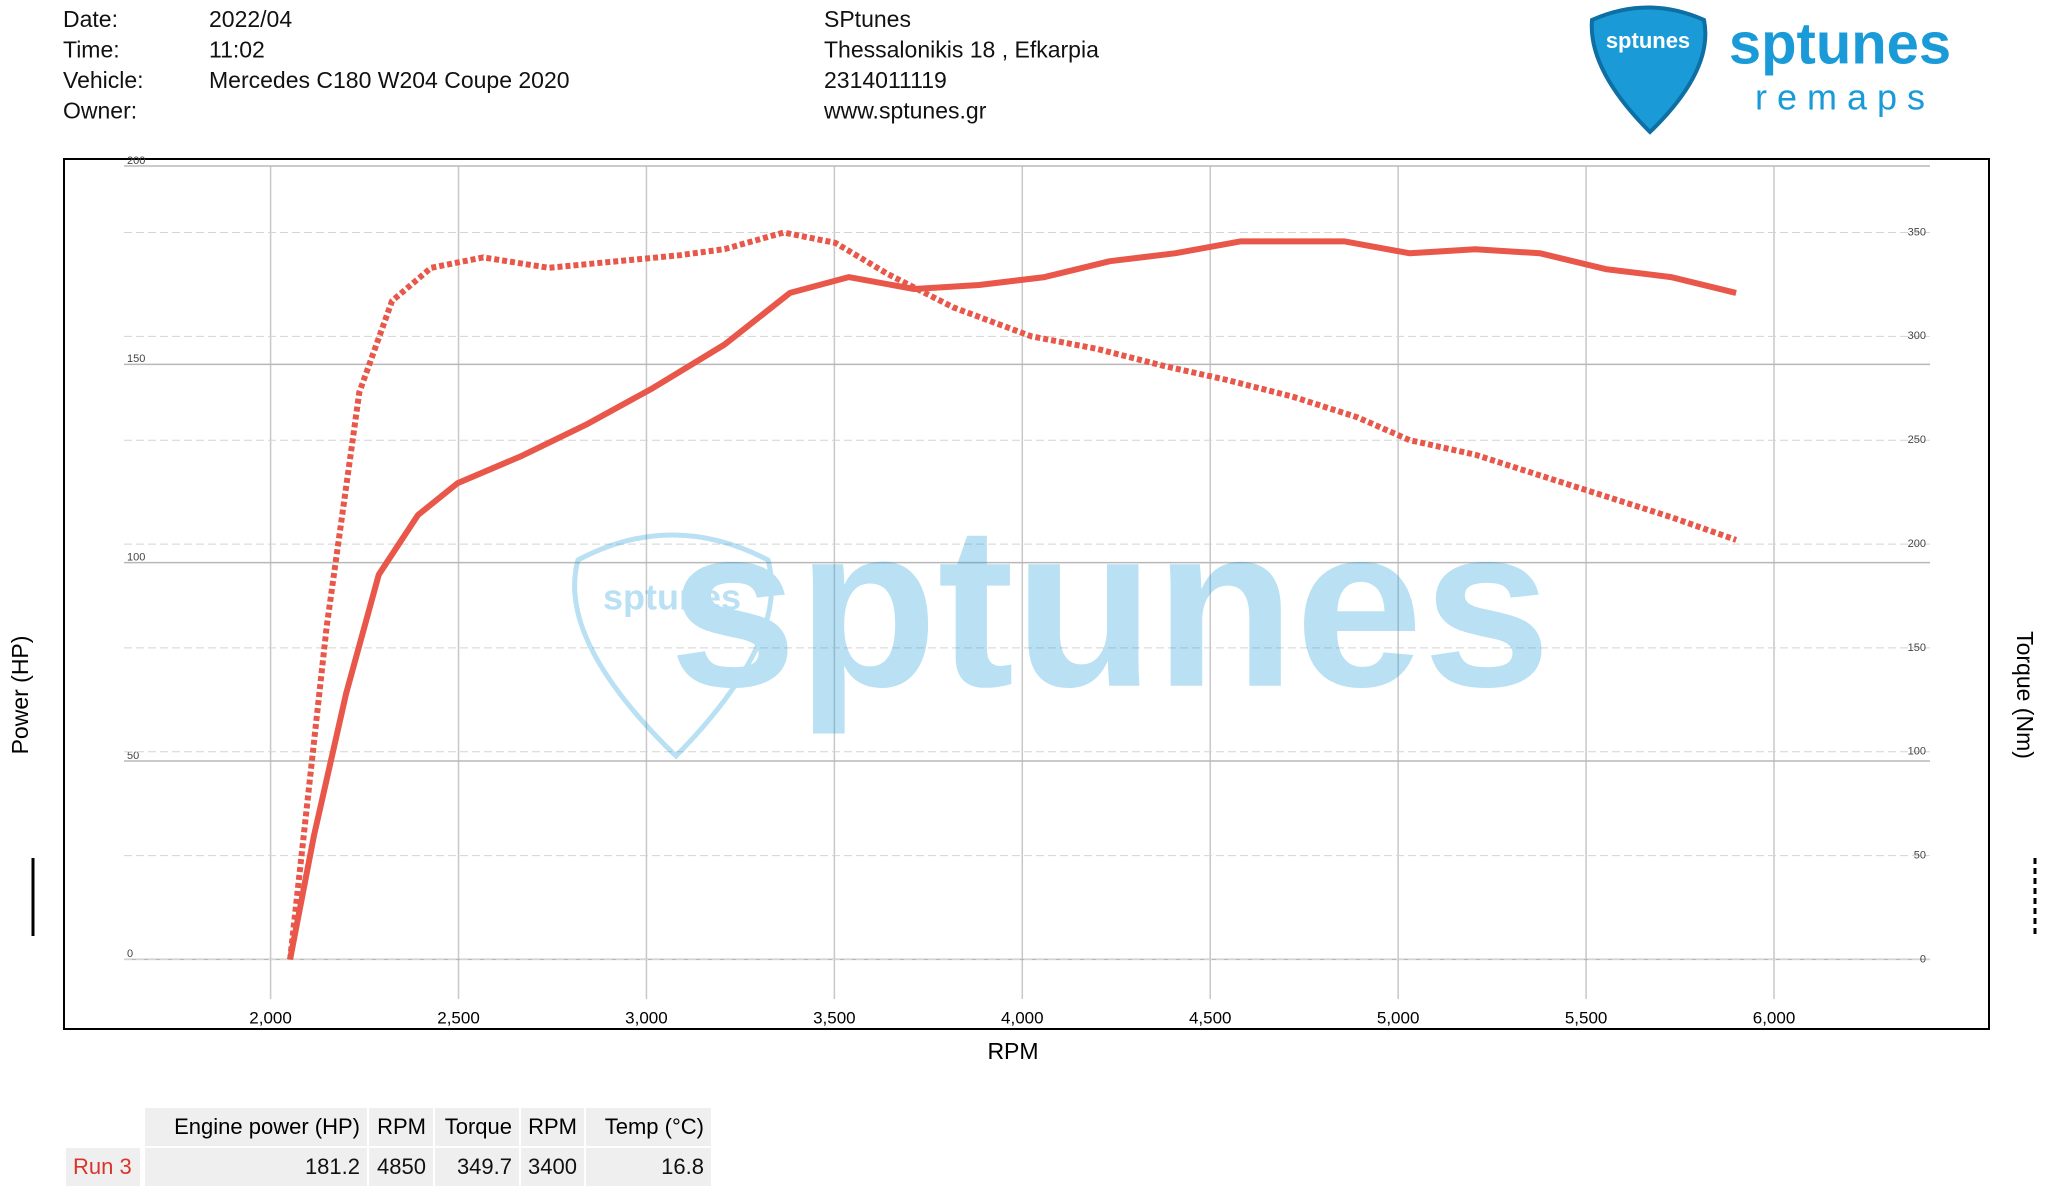 This screenshot has width=2048, height=1190. Describe the element at coordinates (1586, 1017) in the screenshot. I see `x-tick-label: 5,500` at that location.